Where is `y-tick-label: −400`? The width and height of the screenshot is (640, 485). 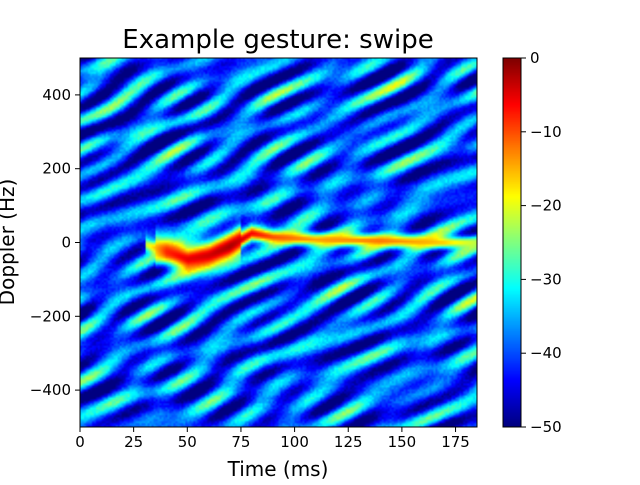
y-tick-label: −400 is located at coordinates (50, 390).